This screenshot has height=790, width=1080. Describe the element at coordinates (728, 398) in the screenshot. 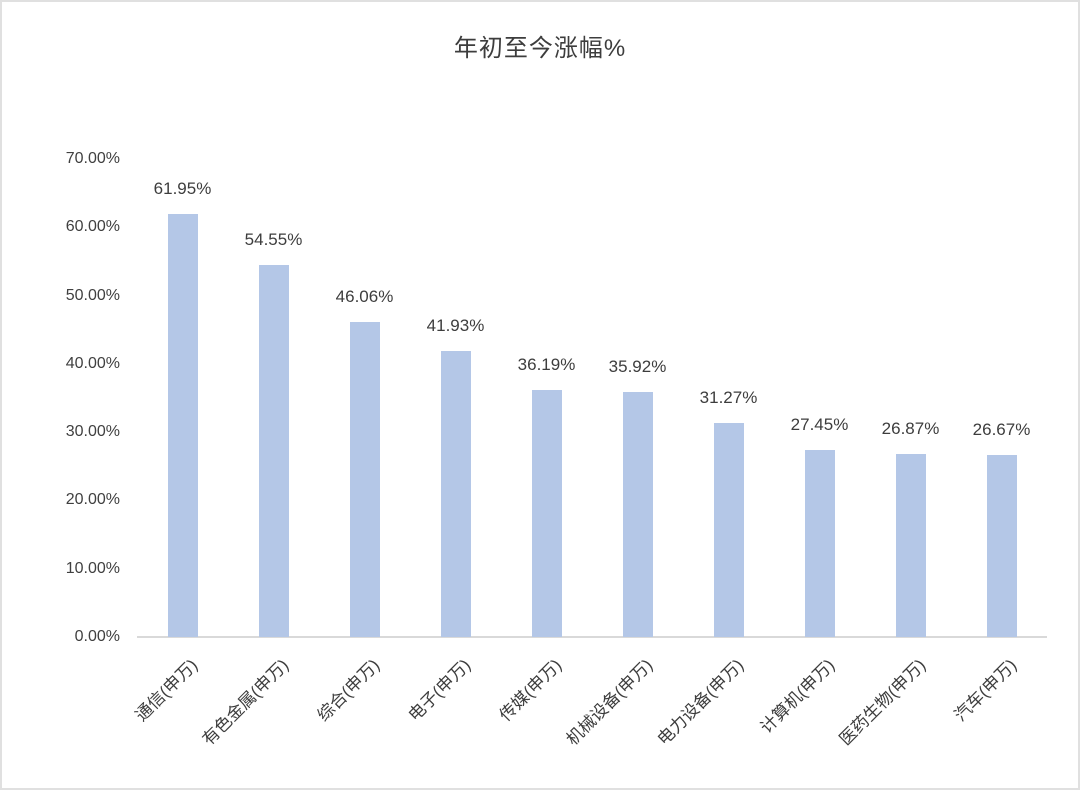

I see `bar-value-label: 31.27%` at that location.